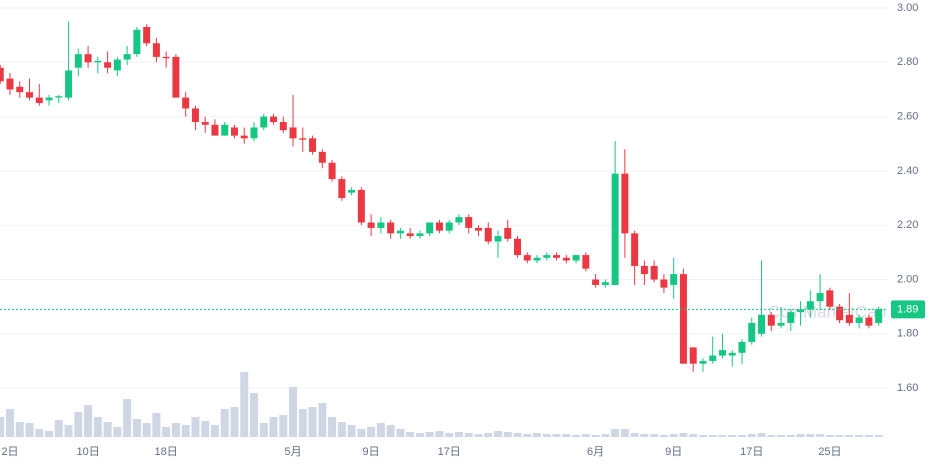 This screenshot has height=465, width=929. What do you see at coordinates (829, 452) in the screenshot?
I see `x-tick-label: 25日` at bounding box center [829, 452].